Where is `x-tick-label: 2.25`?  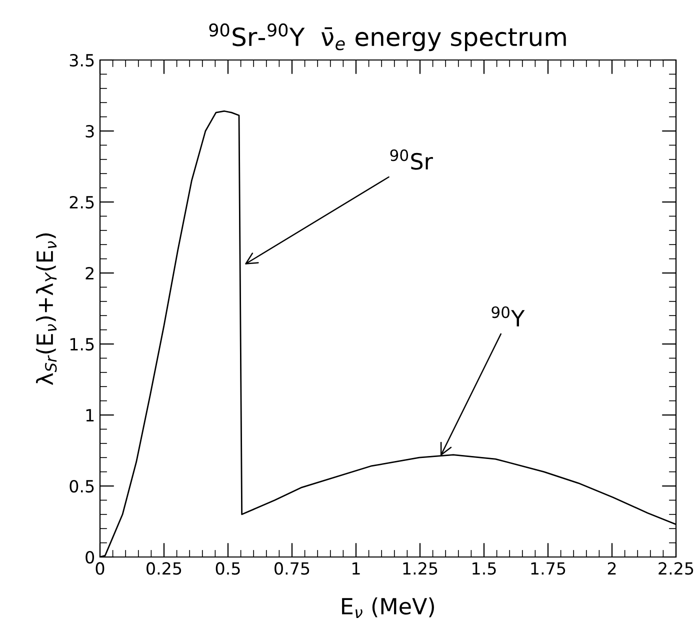
x-tick-label: 2.25 is located at coordinates (676, 568).